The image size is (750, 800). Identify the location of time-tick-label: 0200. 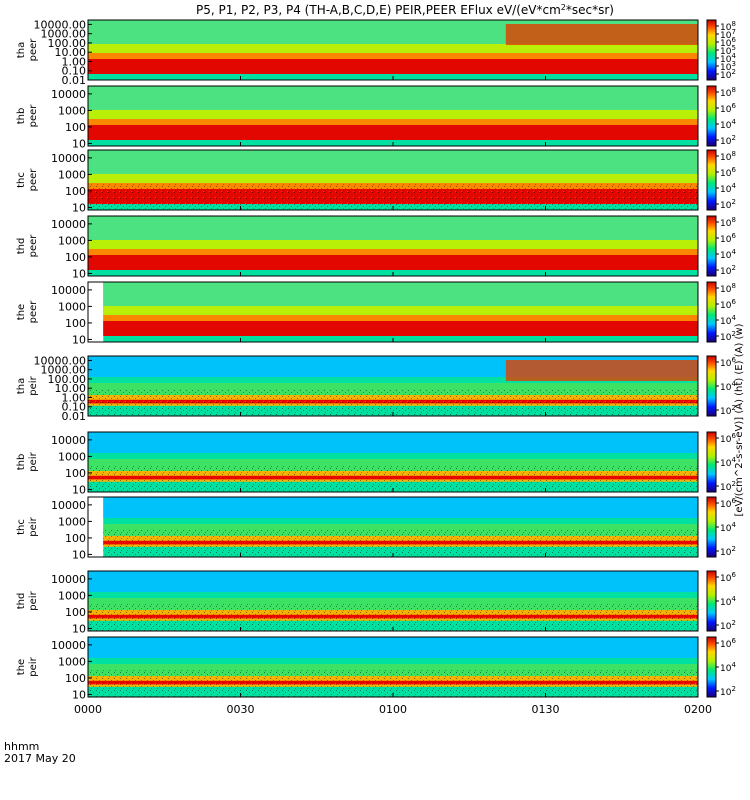
(698, 709).